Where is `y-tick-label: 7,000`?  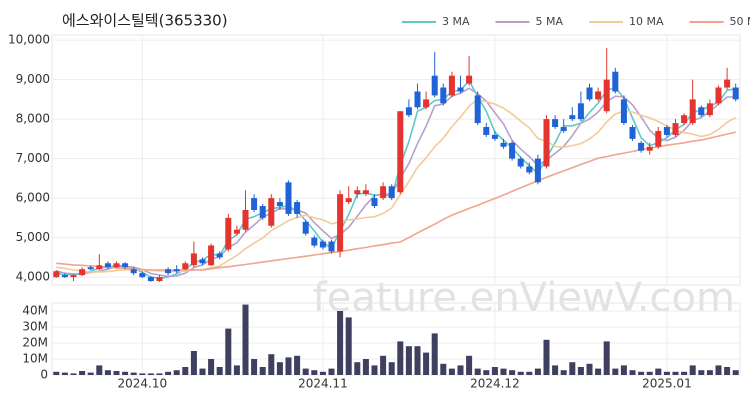 y-tick-label: 7,000 is located at coordinates (33, 158).